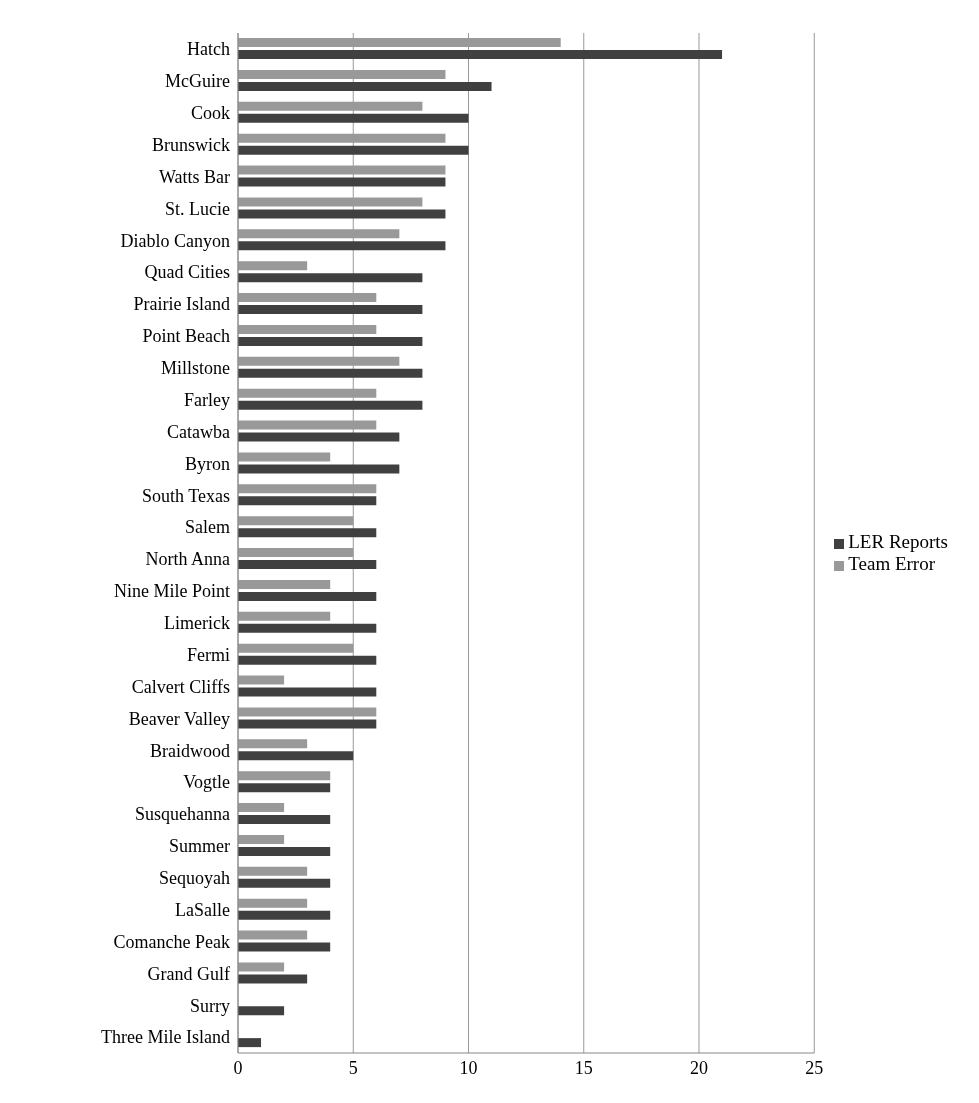 The width and height of the screenshot is (979, 1103). I want to click on y-tick-label: Summer, so click(199, 846).